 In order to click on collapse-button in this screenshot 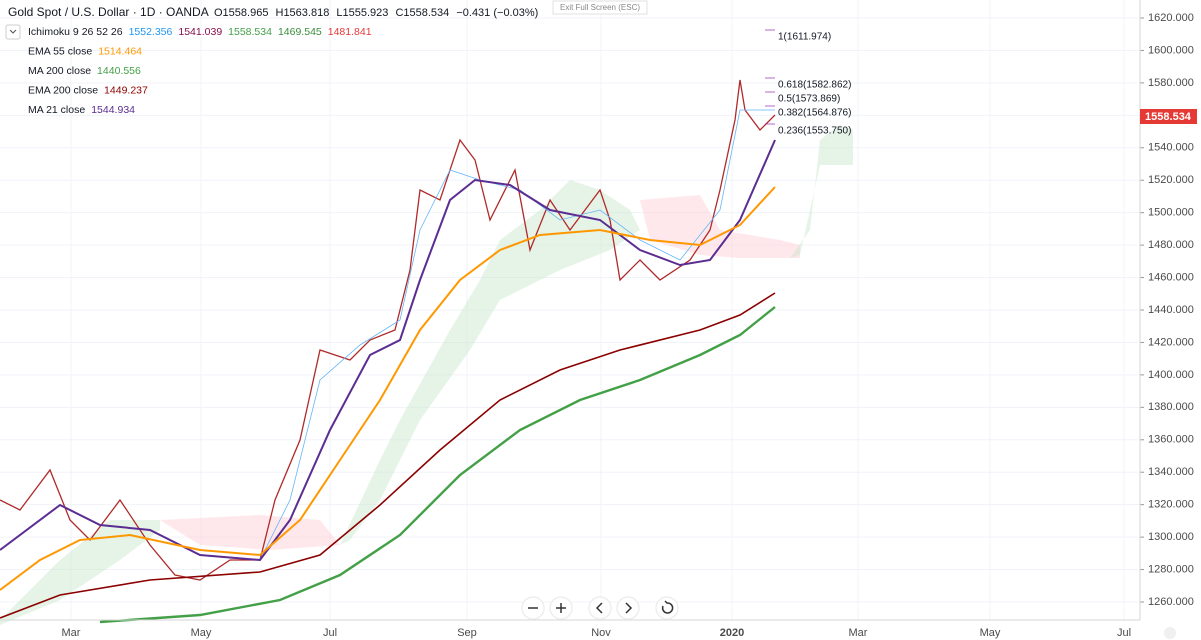, I will do `click(13, 32)`.